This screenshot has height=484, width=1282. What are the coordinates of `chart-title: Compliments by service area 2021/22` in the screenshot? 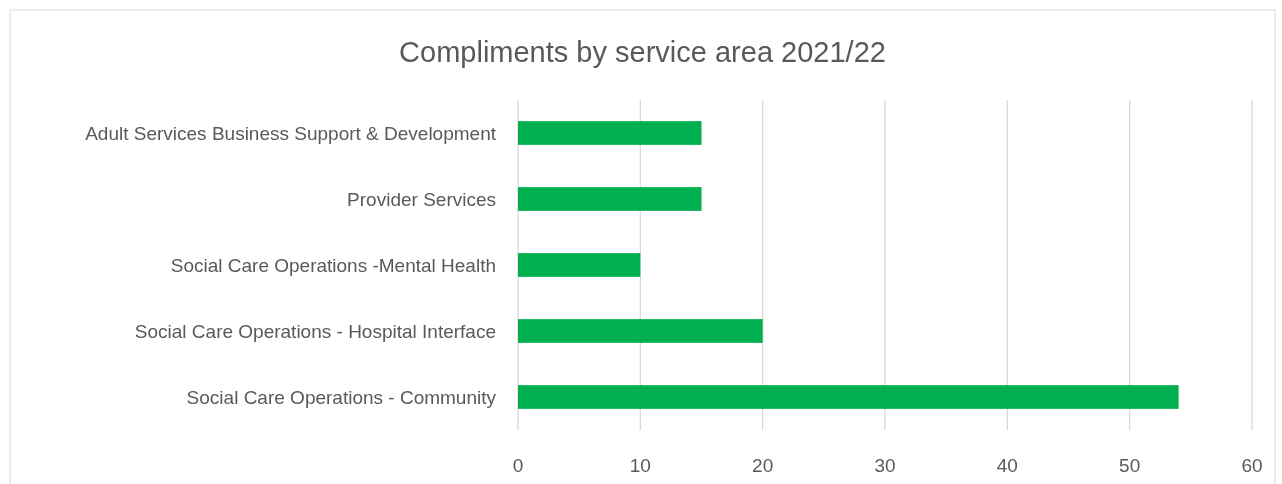 It's located at (642, 52).